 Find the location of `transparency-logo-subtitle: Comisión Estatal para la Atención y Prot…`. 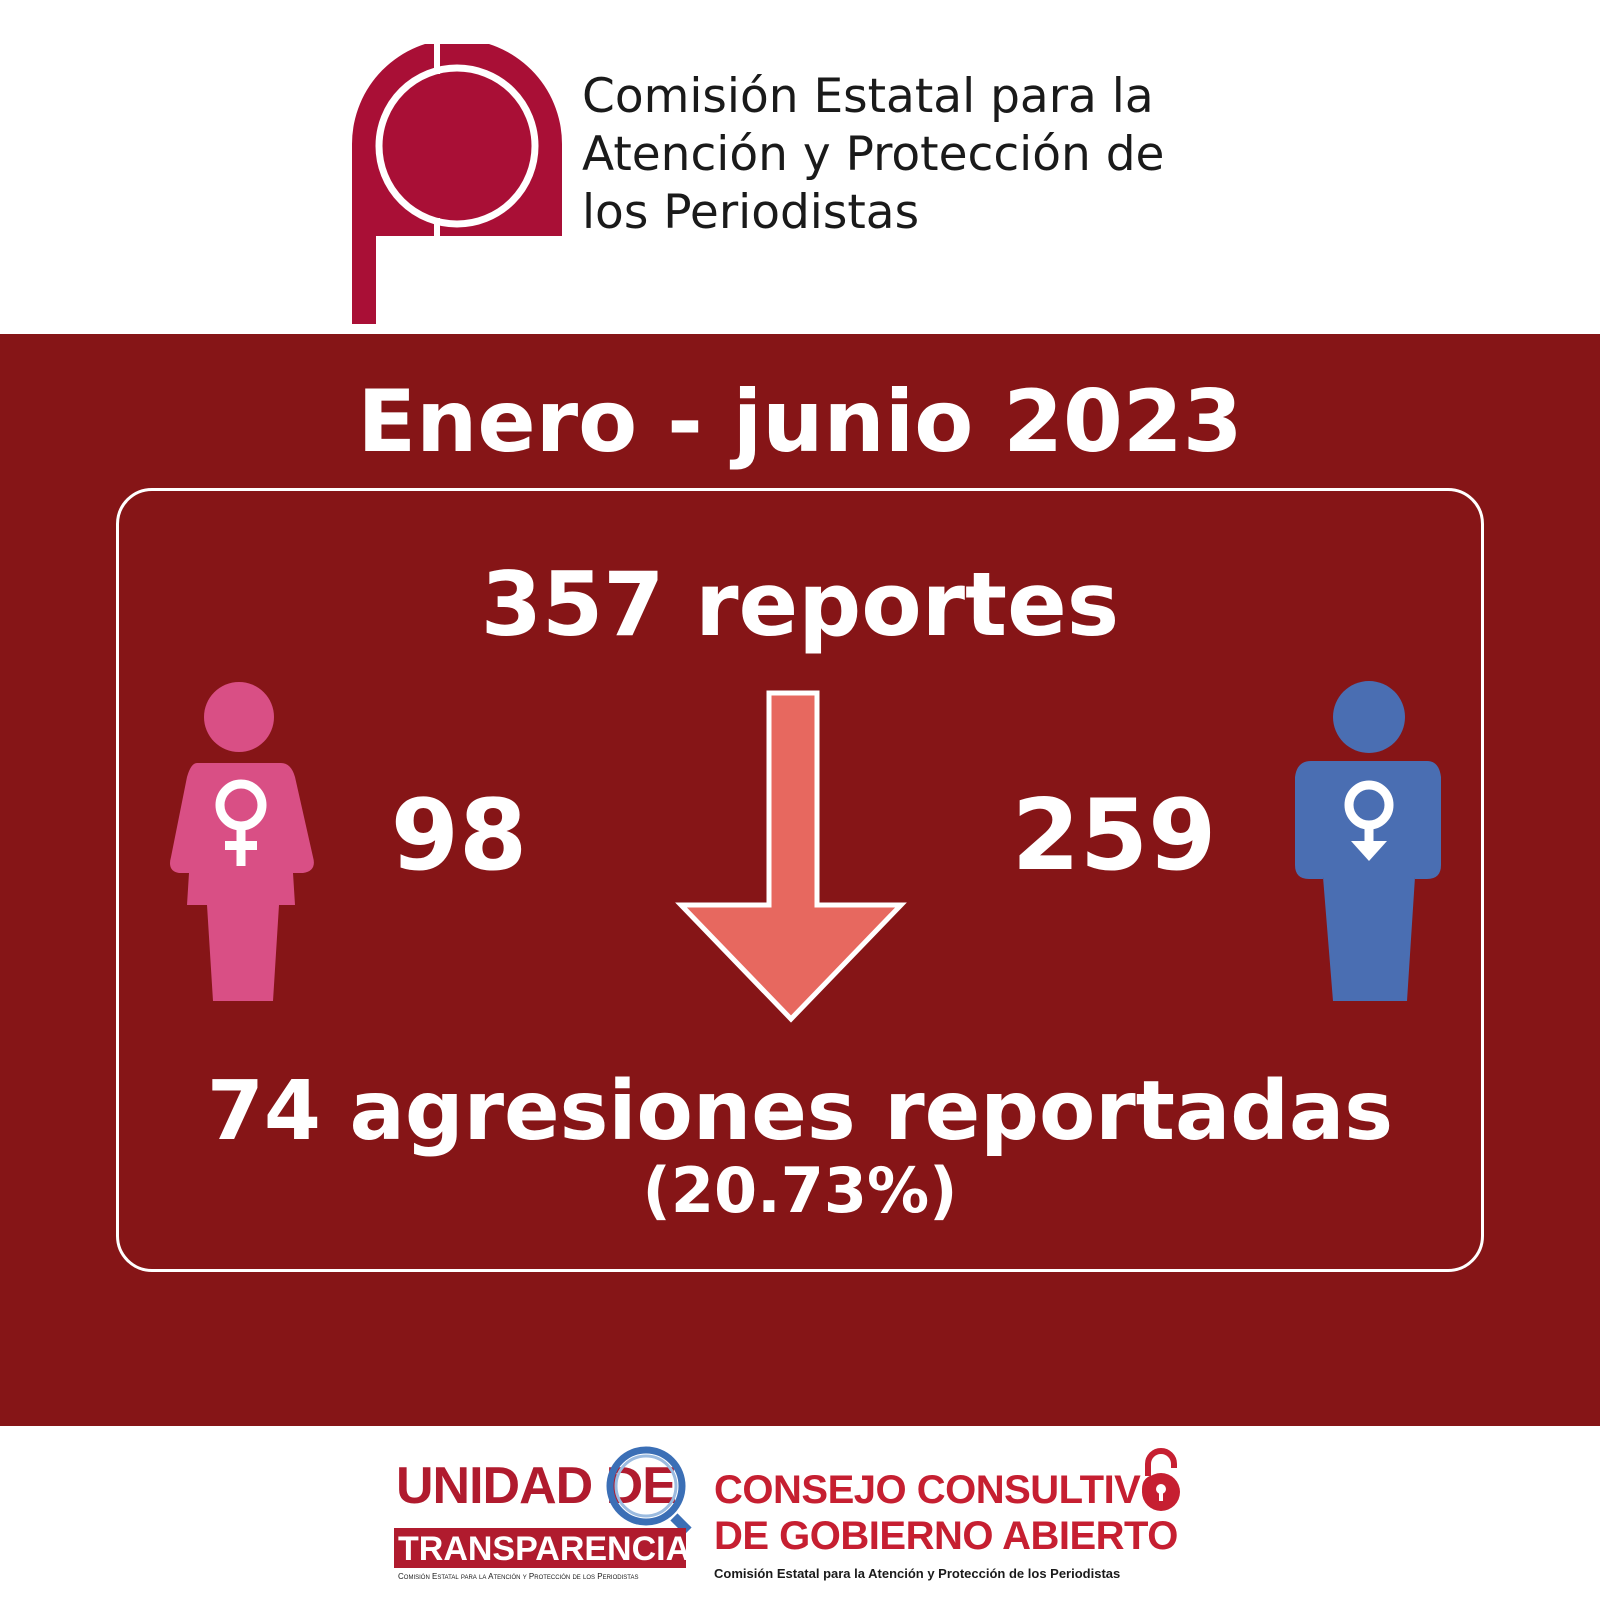

transparency-logo-subtitle: Comisión Estatal para la Atención y Prot… is located at coordinates (518, 1576).